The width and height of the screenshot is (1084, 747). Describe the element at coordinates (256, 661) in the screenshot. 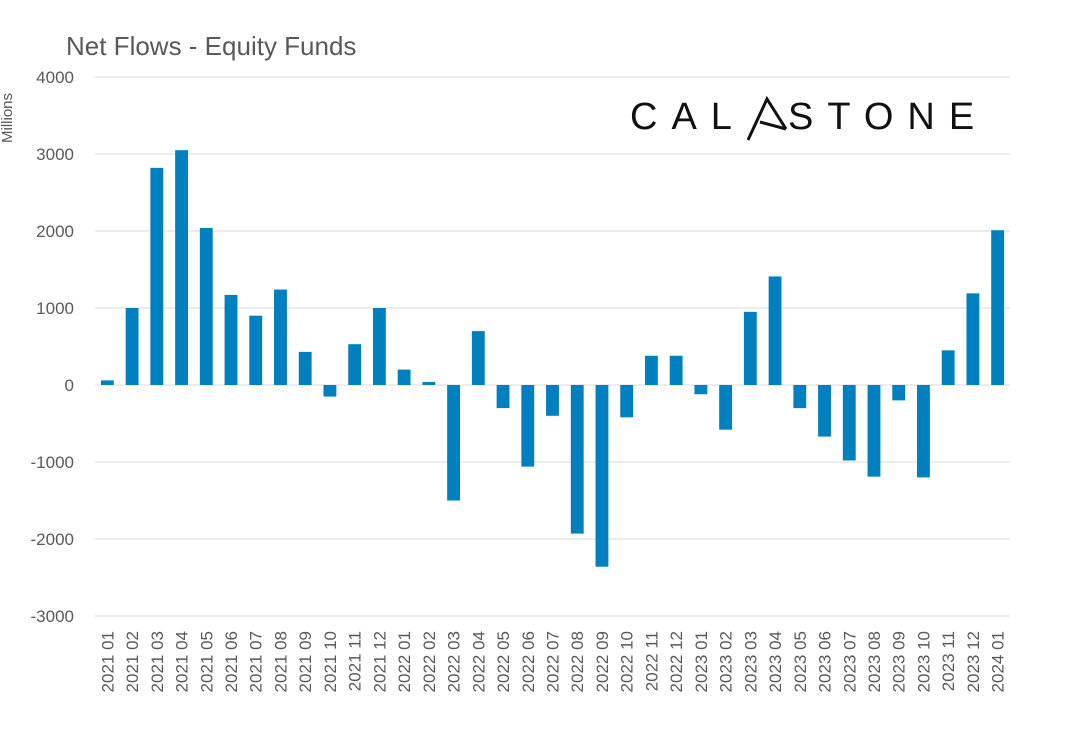

I see `x-tick-label: 2021 07` at that location.